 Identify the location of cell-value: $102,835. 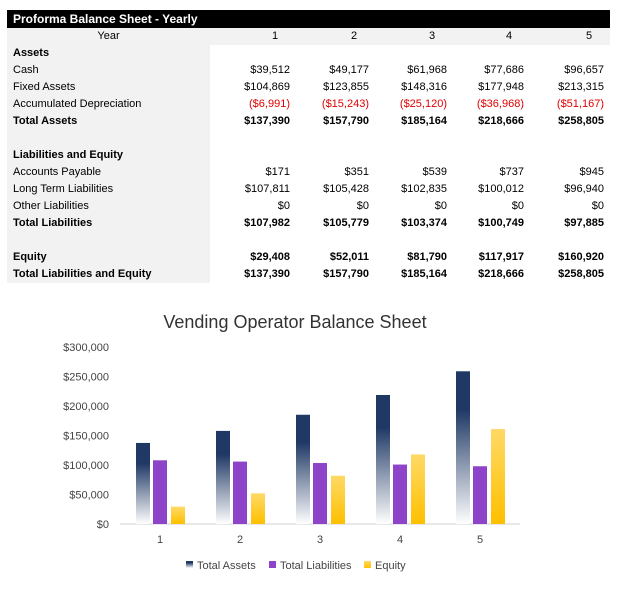
(424, 189).